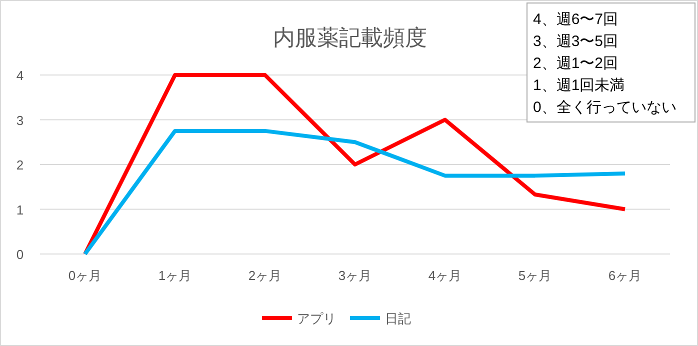  What do you see at coordinates (579, 85) in the screenshot?
I see `annotation: 1、週1回未満` at bounding box center [579, 85].